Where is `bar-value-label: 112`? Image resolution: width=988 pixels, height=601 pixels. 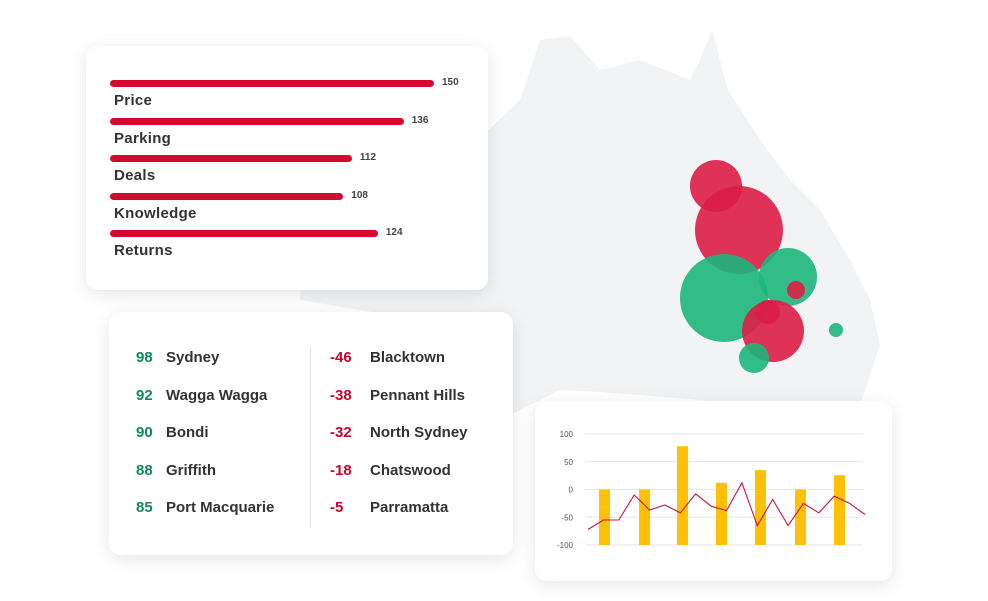
bar-value-label: 112 is located at coordinates (368, 157).